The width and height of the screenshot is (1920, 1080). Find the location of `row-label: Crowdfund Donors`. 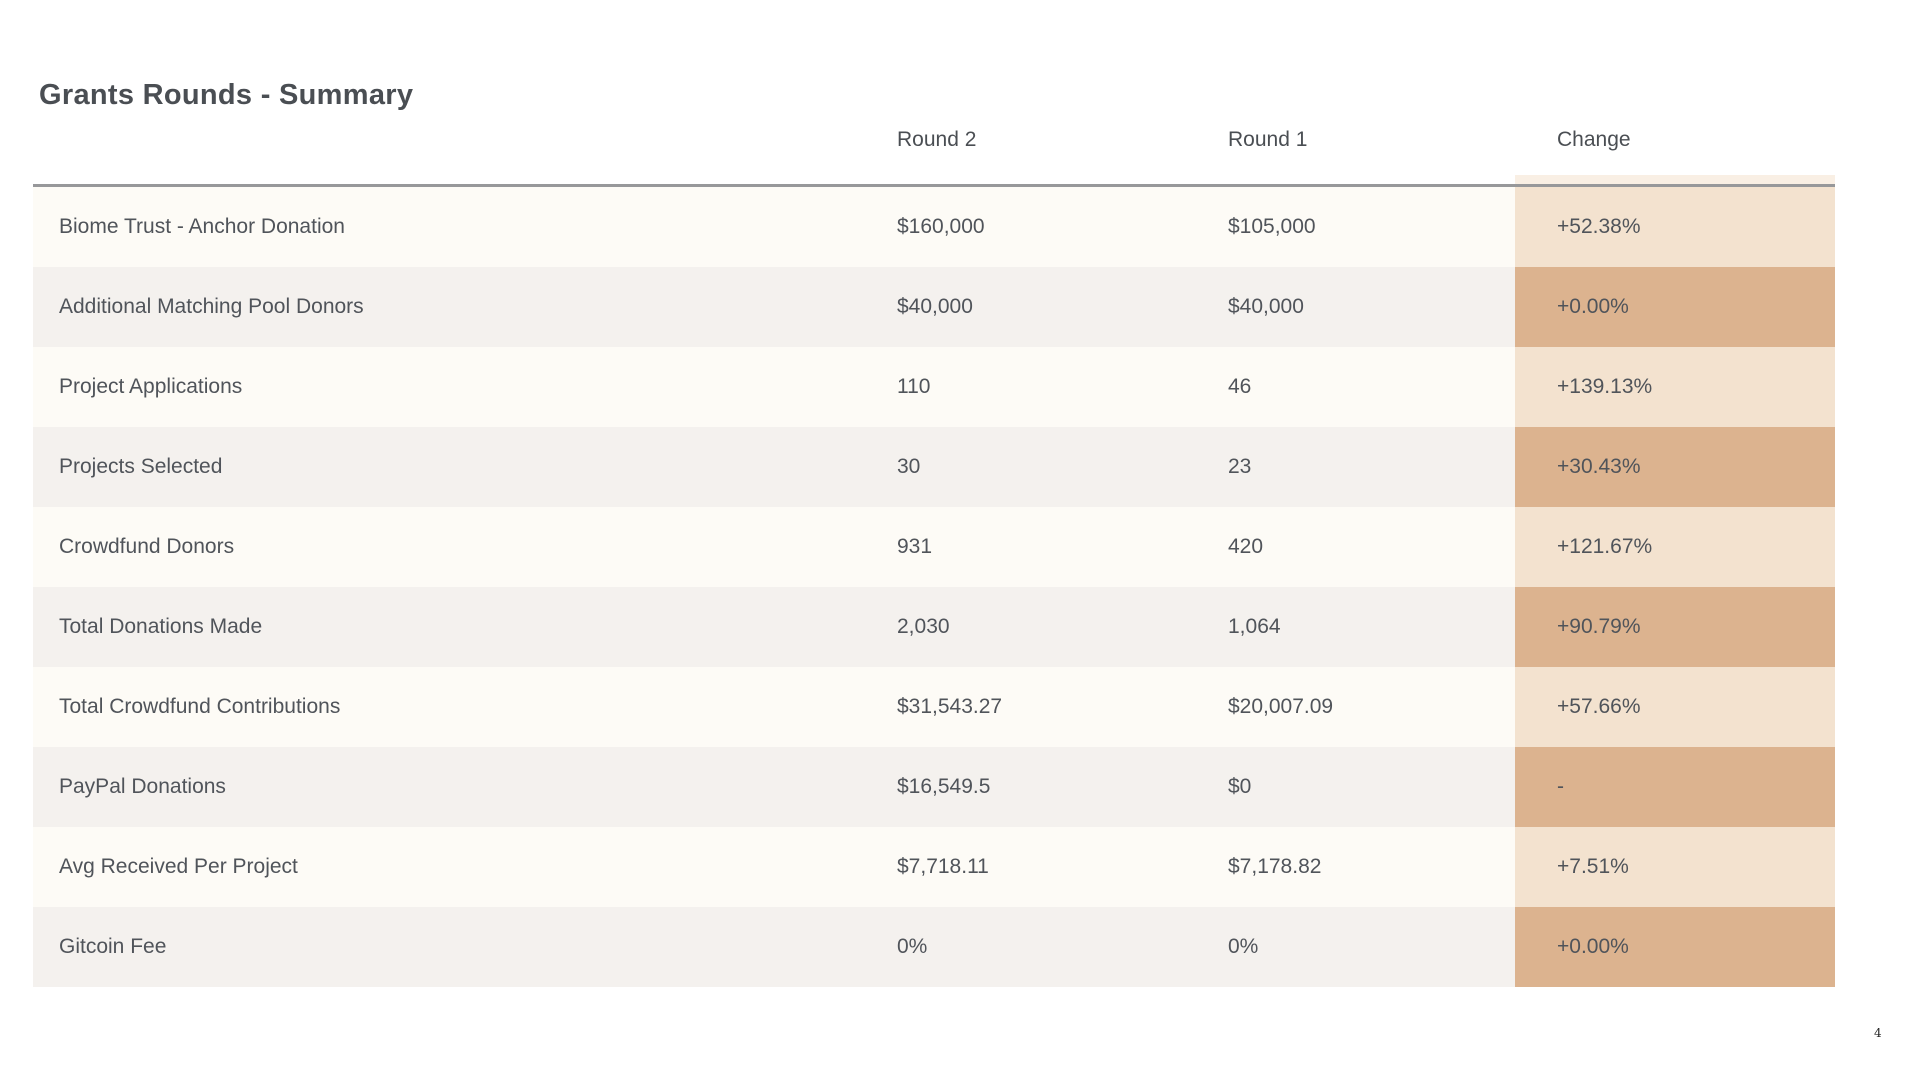

row-label: Crowdfund Donors is located at coordinates (147, 546).